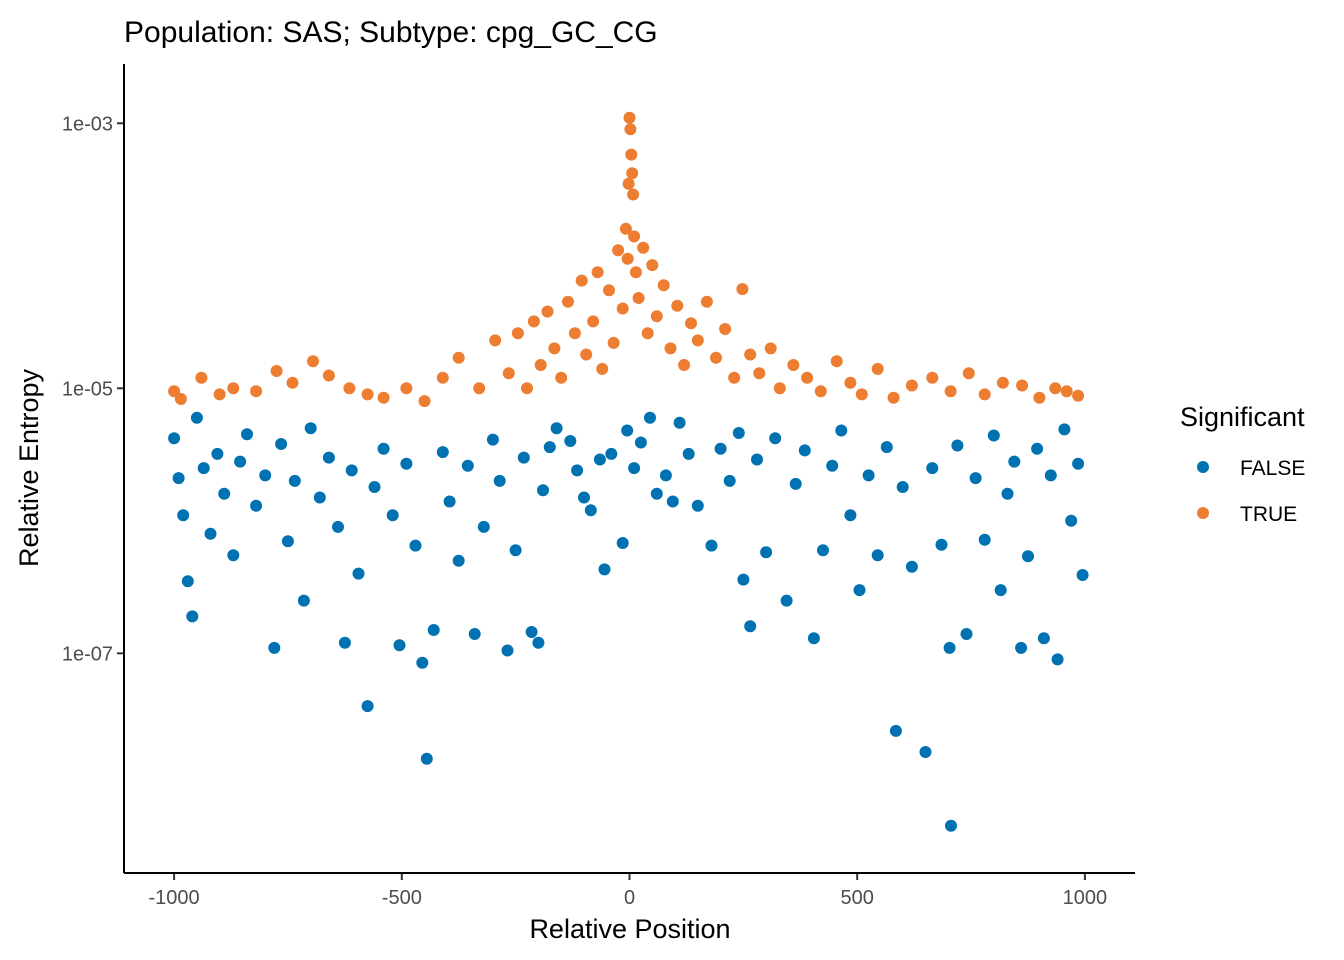 Image resolution: width=1344 pixels, height=960 pixels. What do you see at coordinates (87, 654) in the screenshot?
I see `y-tick-label: 1e-07` at bounding box center [87, 654].